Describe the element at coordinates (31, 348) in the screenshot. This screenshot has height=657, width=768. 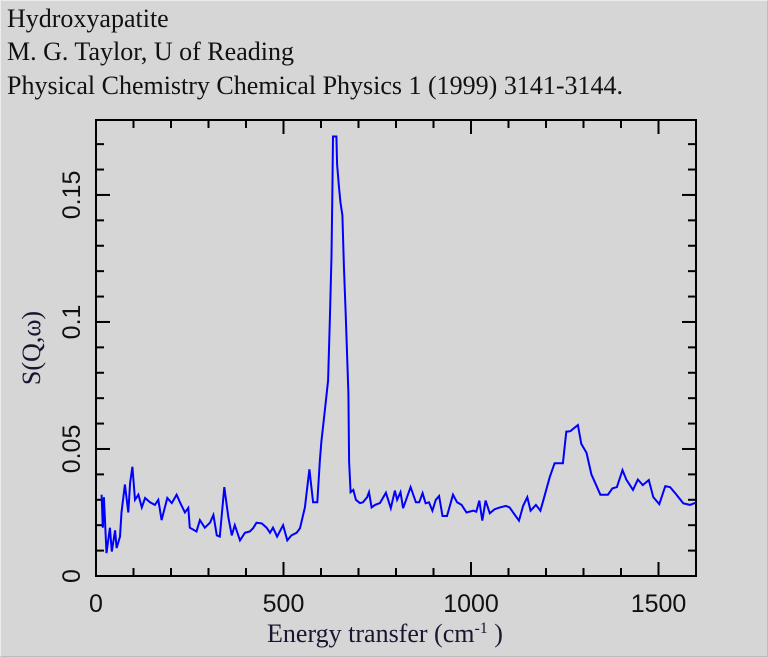
I see `y-axis-title: S(Q,ω)` at that location.